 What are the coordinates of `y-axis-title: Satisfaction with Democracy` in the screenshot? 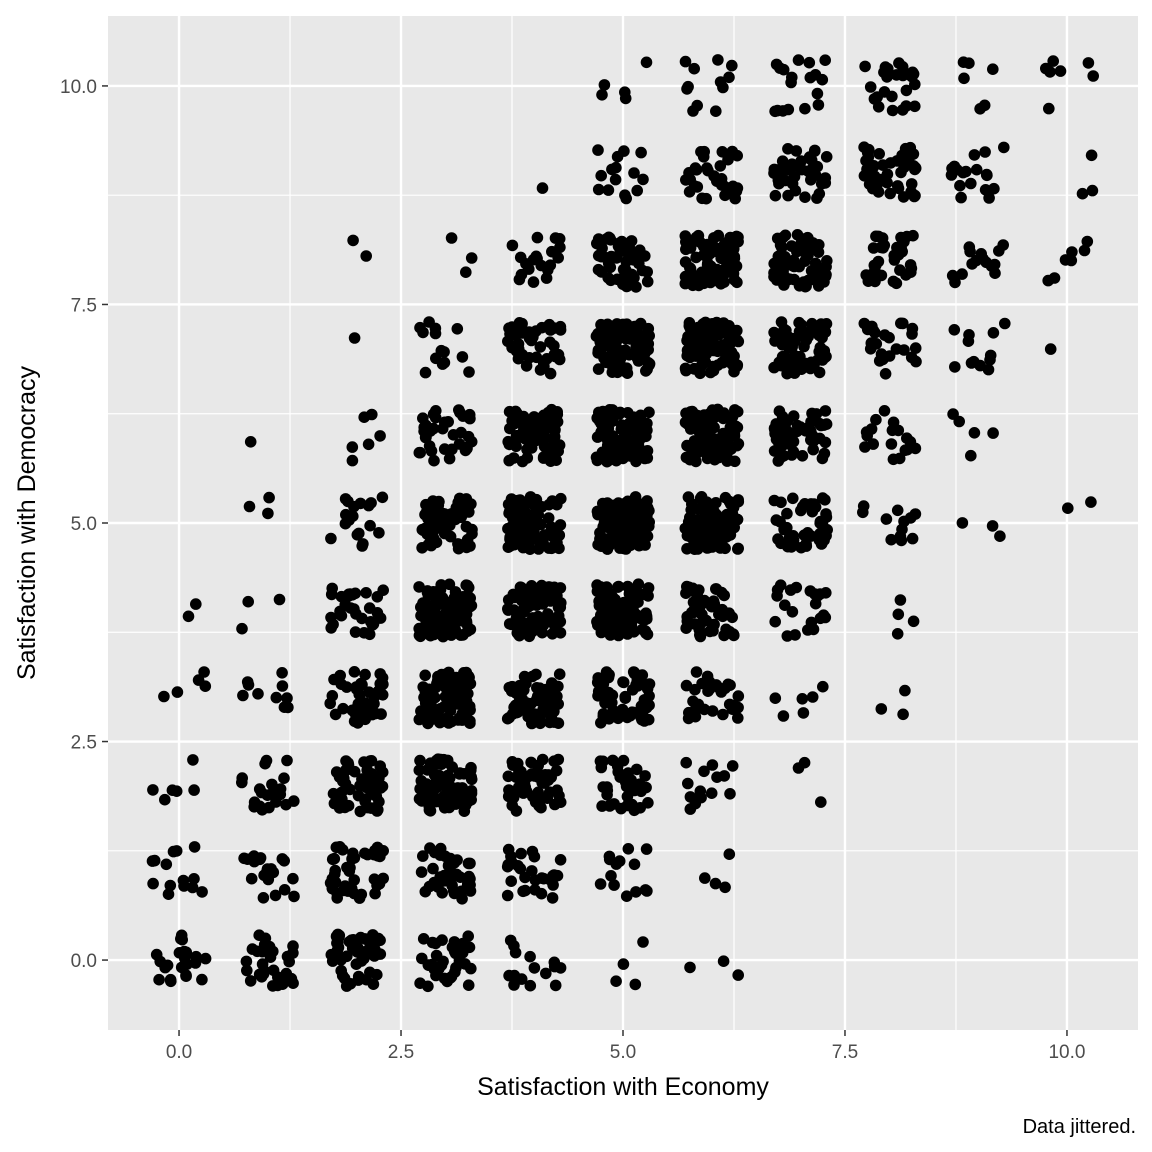 It's located at (27, 523).